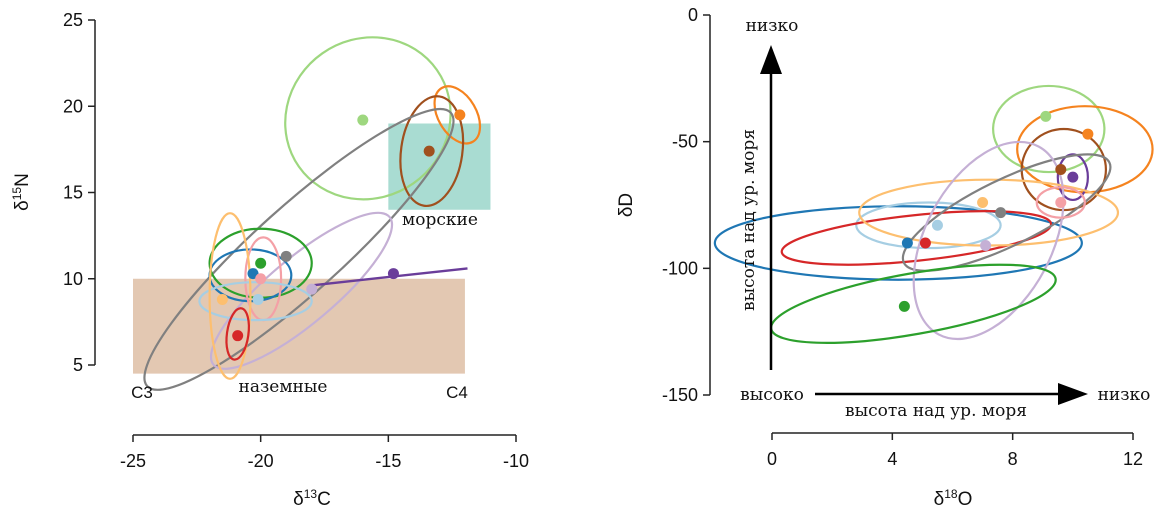 The width and height of the screenshot is (1170, 520). What do you see at coordinates (312, 498) in the screenshot?
I see `x-axis-label: δ13C` at bounding box center [312, 498].